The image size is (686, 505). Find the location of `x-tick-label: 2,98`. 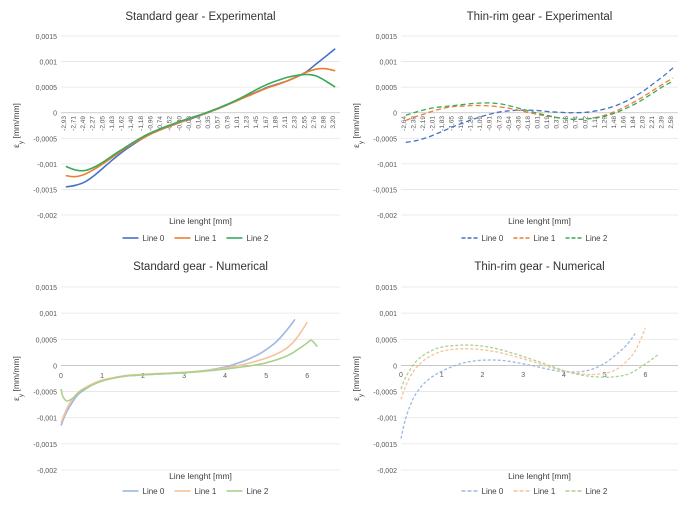

x-tick-label: 2,98 is located at coordinates (324, 122).